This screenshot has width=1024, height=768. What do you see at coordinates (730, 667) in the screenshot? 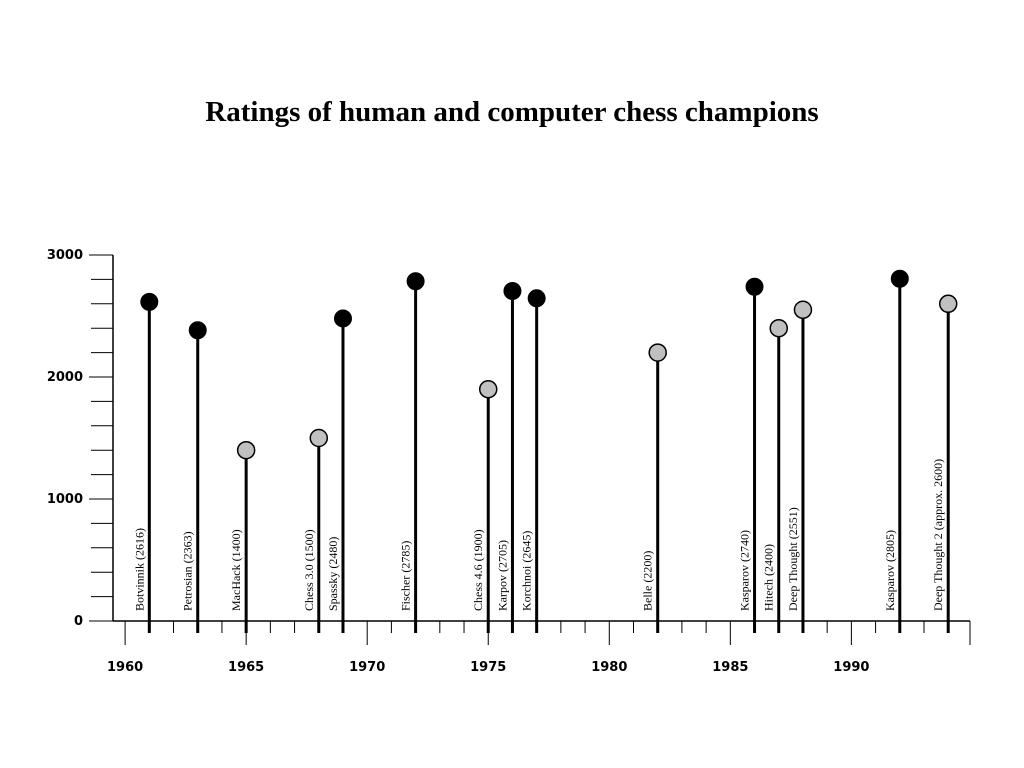
I see `x-tick-label: 1985` at bounding box center [730, 667].